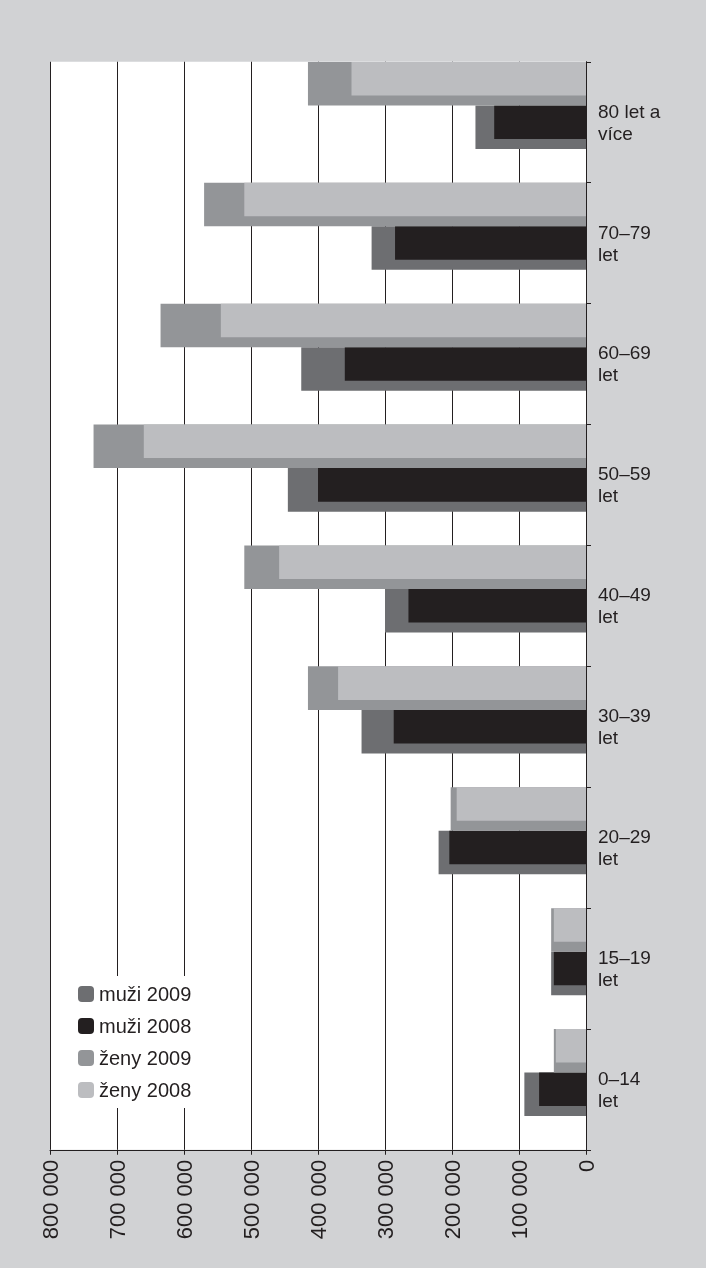 The height and width of the screenshot is (1268, 706). What do you see at coordinates (251, 1199) in the screenshot?
I see `x-tick-label: 500 000` at bounding box center [251, 1199].